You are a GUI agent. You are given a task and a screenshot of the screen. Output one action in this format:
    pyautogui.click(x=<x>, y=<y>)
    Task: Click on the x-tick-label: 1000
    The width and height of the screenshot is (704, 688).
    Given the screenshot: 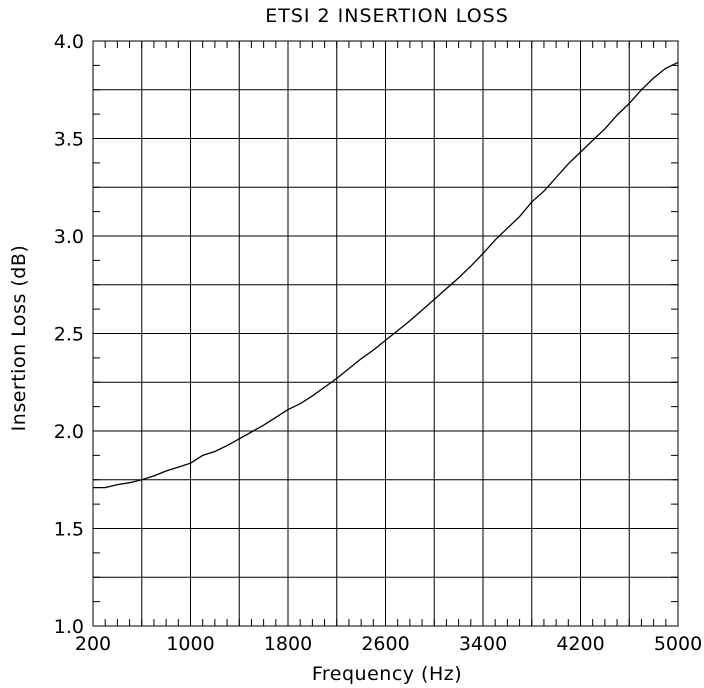 What is the action you would take?
    pyautogui.click(x=190, y=644)
    